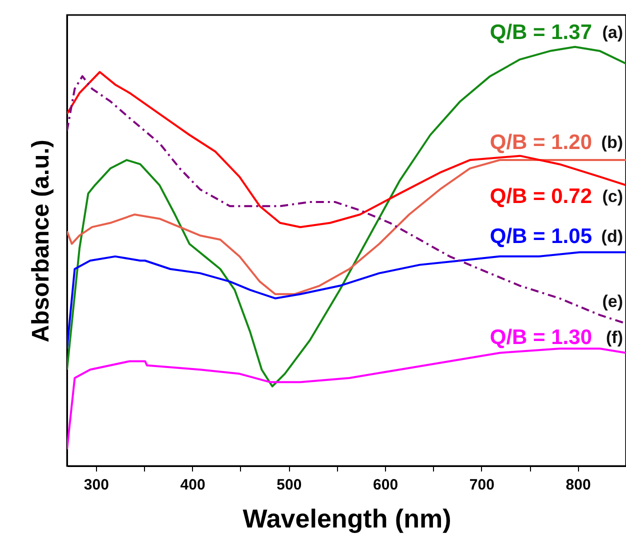 The width and height of the screenshot is (626, 547). What do you see at coordinates (41, 241) in the screenshot?
I see `y-axis-title: Absorbance (a.u.)` at bounding box center [41, 241].